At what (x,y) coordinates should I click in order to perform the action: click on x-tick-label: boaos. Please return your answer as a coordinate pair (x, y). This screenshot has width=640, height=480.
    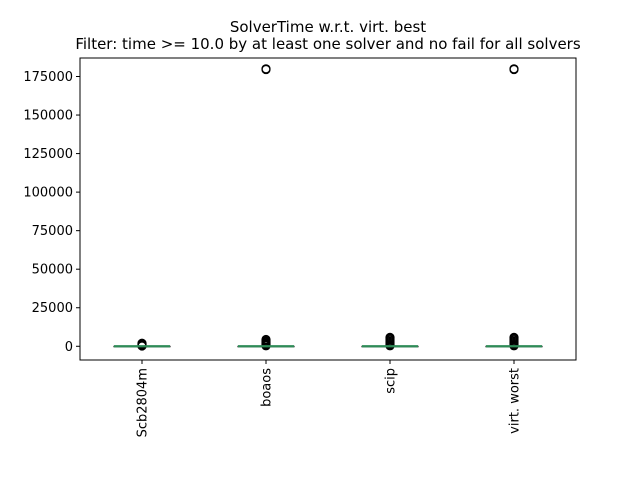
    Looking at the image, I should click on (267, 387).